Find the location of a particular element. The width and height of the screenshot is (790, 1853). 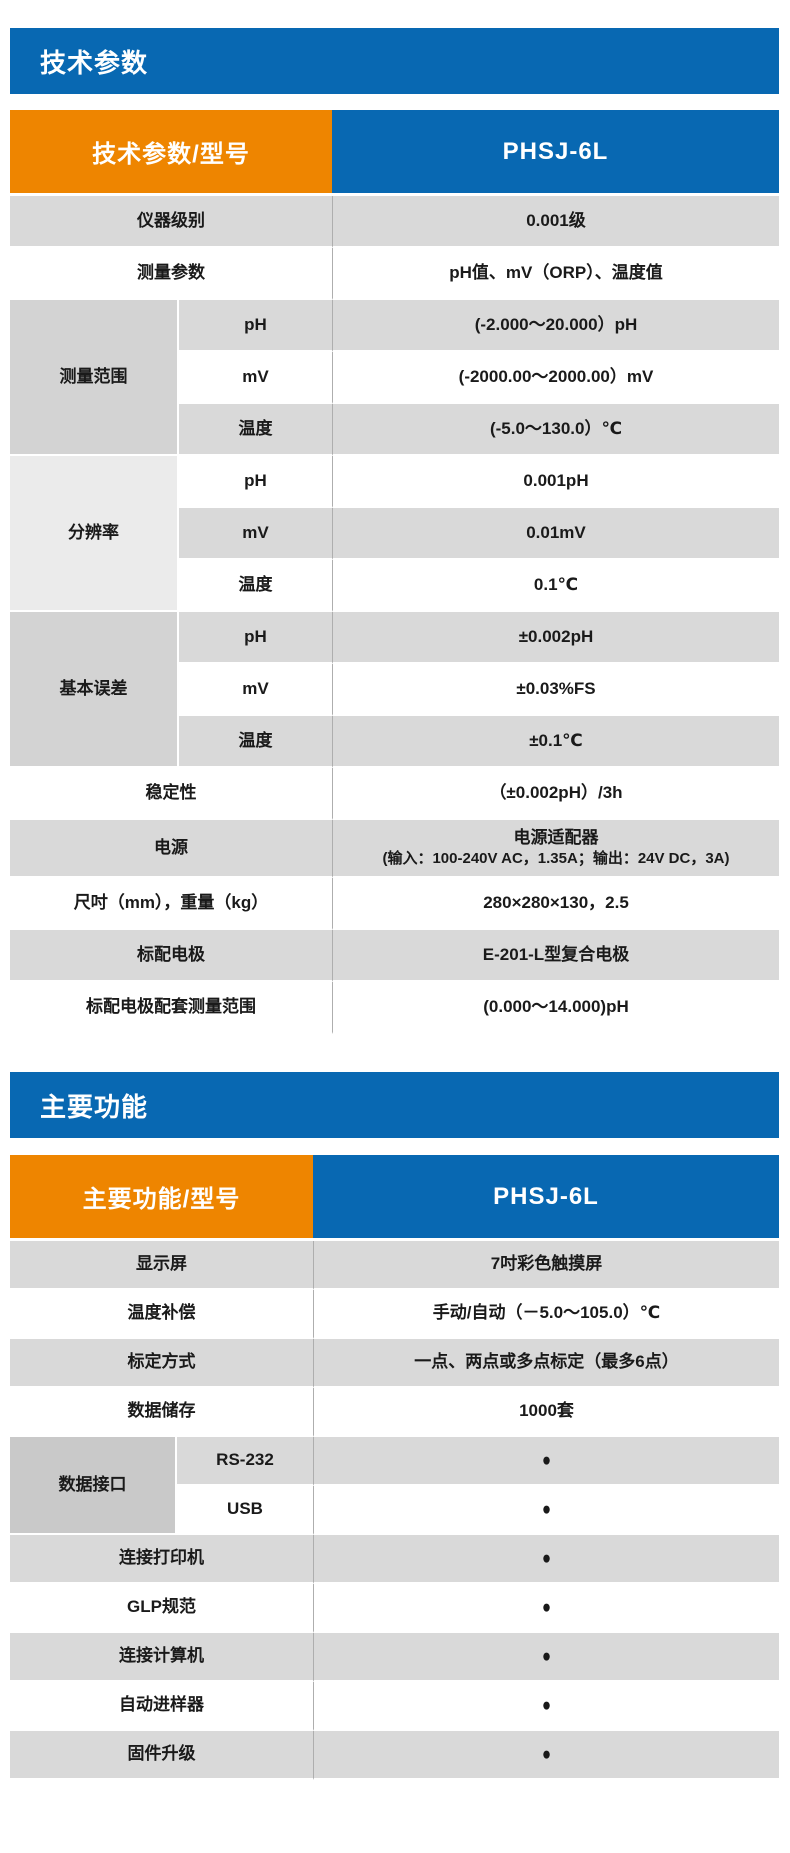

spec-value: 一点、两点或多点标定（最多6点） is located at coordinates (546, 1363).